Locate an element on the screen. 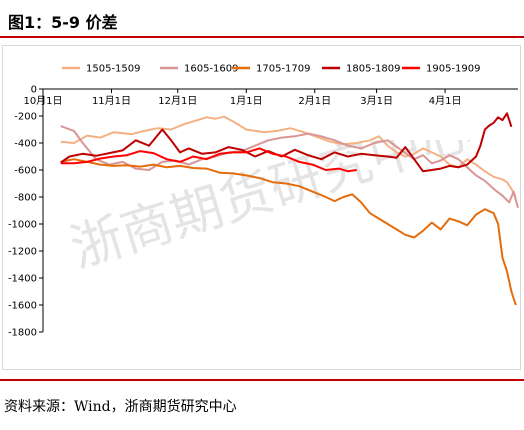 The image size is (524, 430). x-tick-label: 11月1日 is located at coordinates (111, 101).